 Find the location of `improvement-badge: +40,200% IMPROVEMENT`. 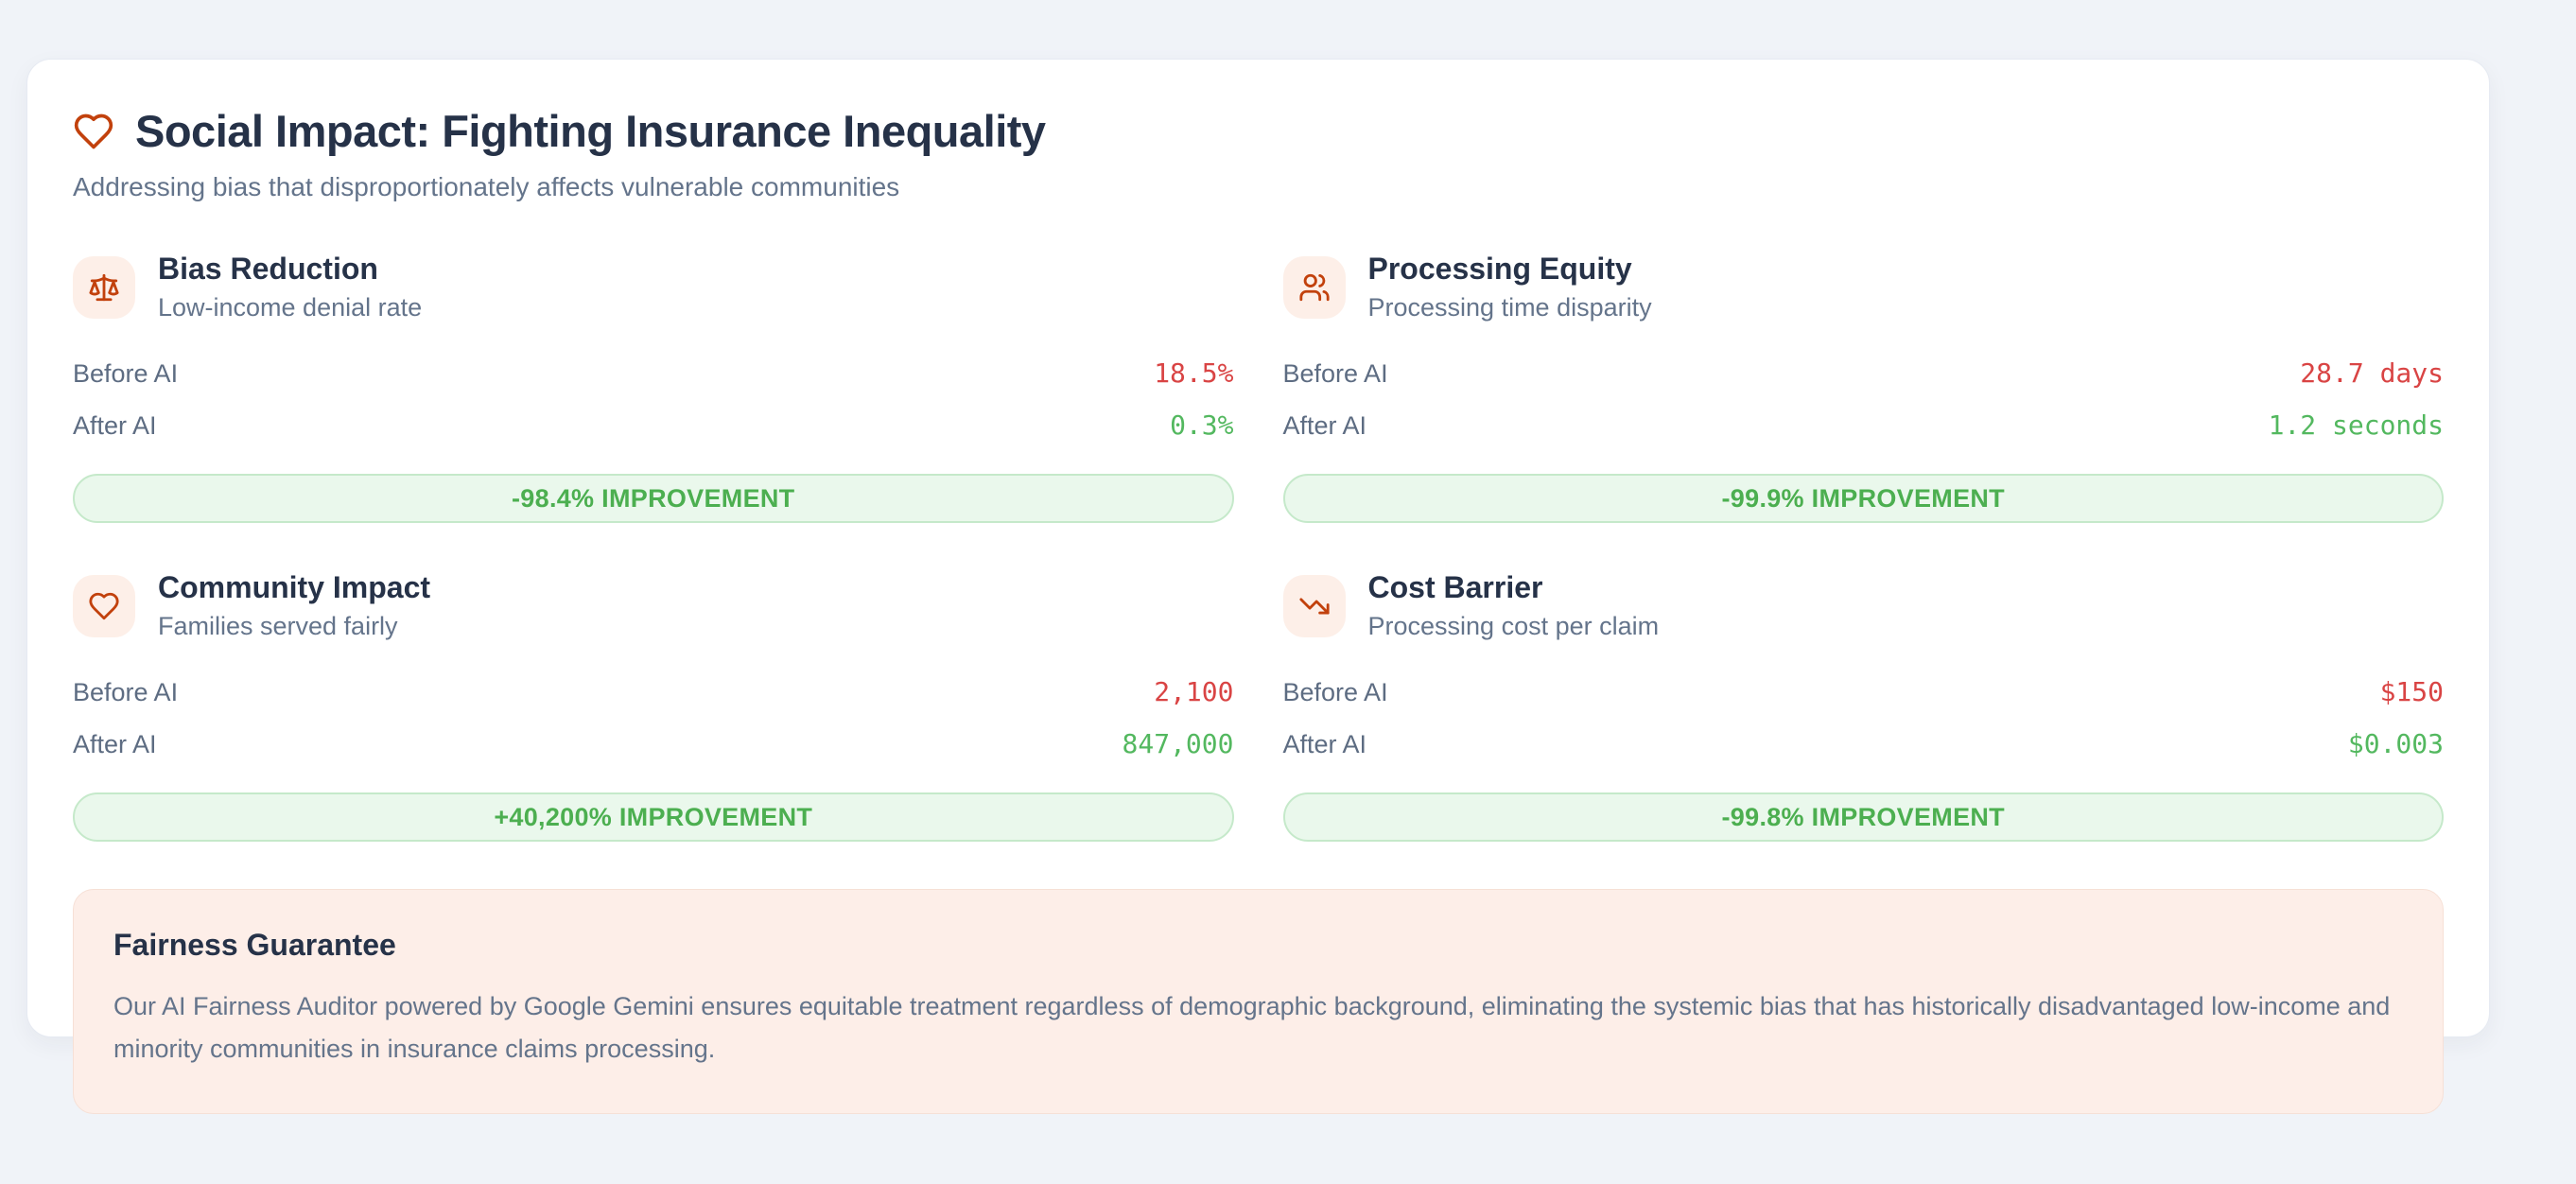

improvement-badge: +40,200% IMPROVEMENT is located at coordinates (653, 817).